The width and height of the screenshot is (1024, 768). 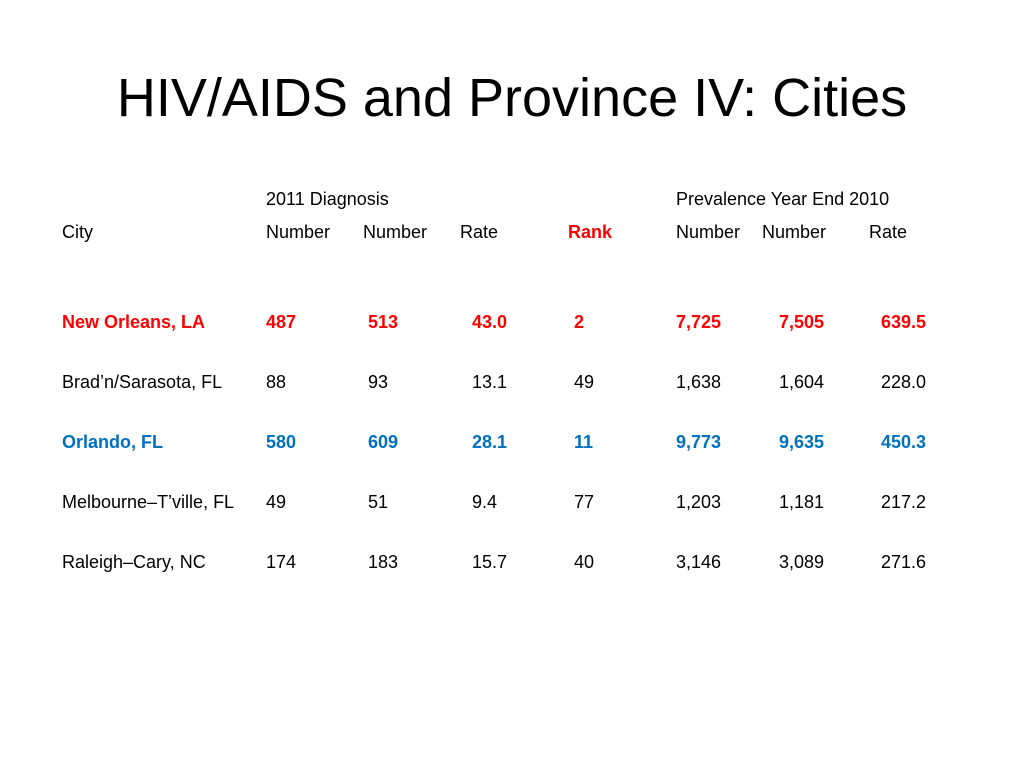 I want to click on cell-city: Brad’n/Sarasota, FL, so click(x=142, y=382).